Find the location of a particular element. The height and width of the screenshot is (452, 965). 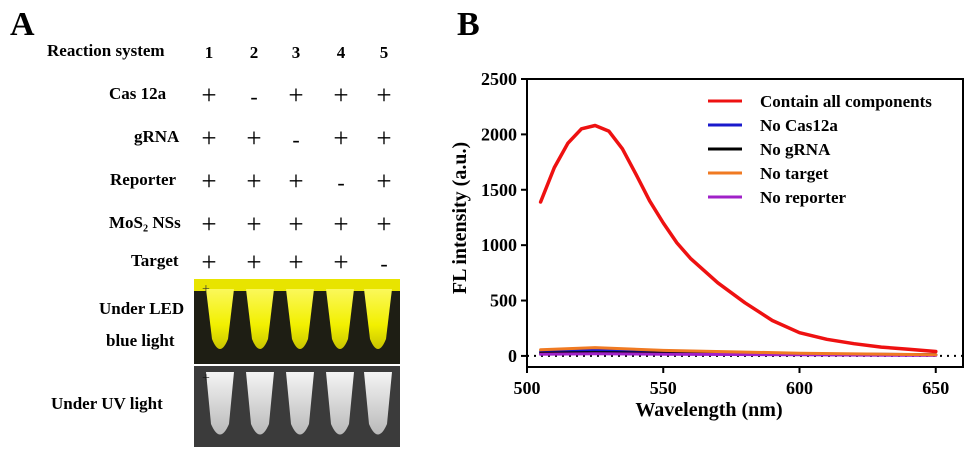

row-label-reporter: Reporter is located at coordinates (143, 179).